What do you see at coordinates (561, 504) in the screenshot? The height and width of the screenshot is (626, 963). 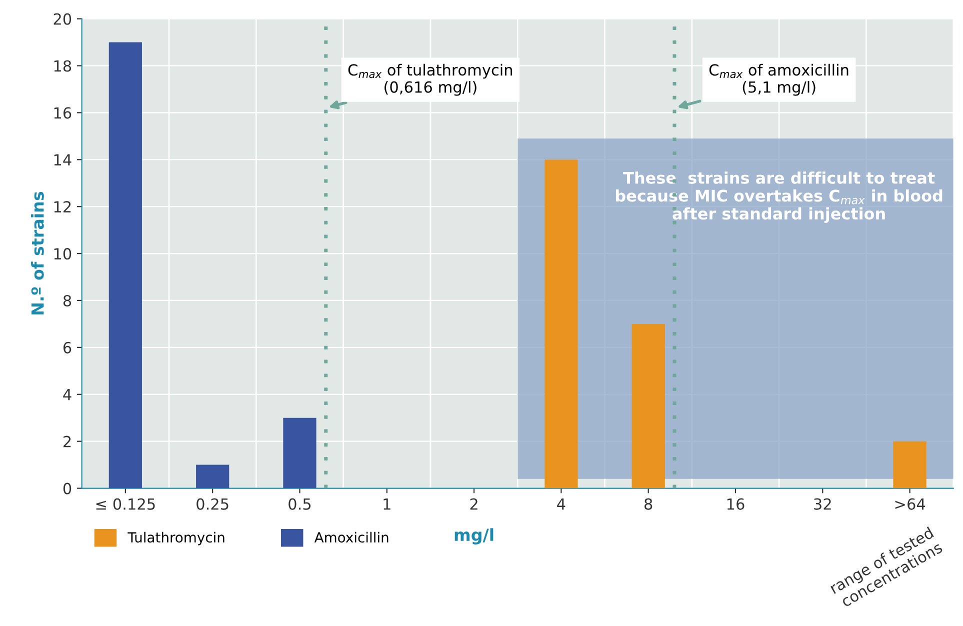 I see `x-tick-label: 4` at bounding box center [561, 504].